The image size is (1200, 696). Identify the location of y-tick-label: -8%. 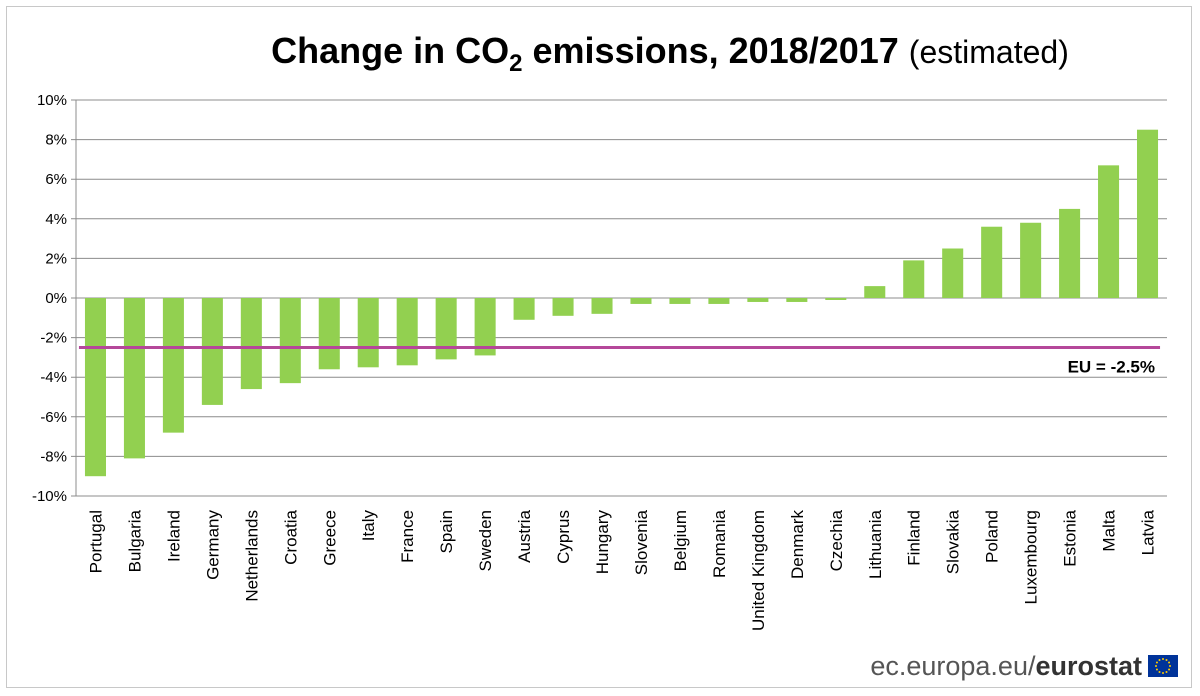
(53, 456).